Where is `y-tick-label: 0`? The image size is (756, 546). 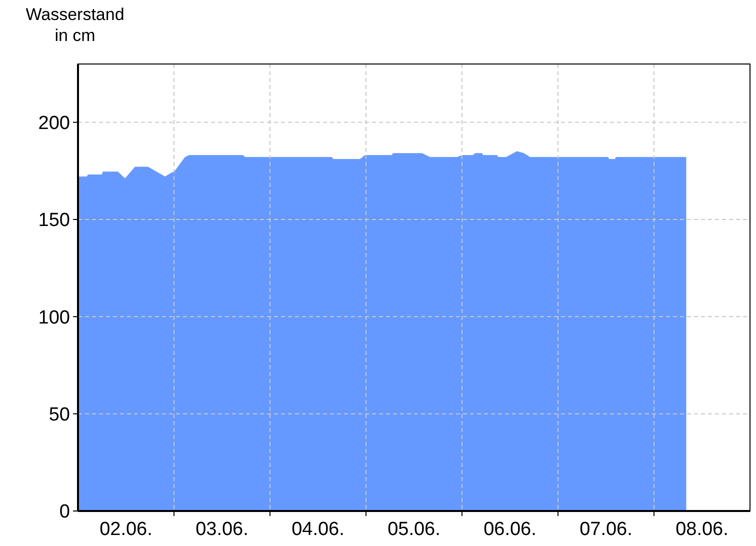
y-tick-label: 0 is located at coordinates (64, 512).